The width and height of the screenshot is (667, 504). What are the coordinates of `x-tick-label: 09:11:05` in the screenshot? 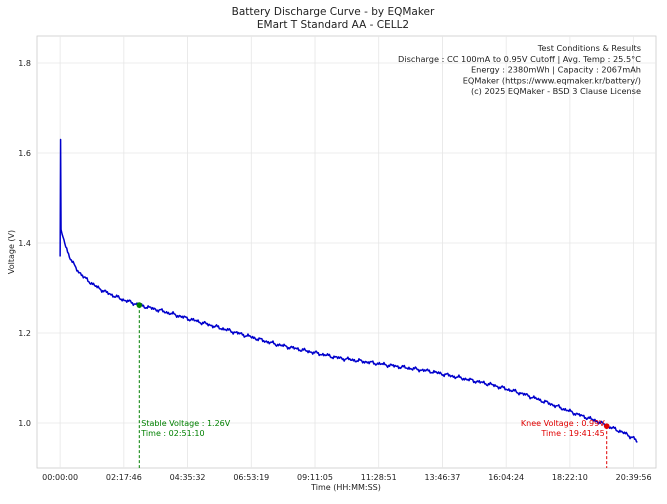 It's located at (315, 477).